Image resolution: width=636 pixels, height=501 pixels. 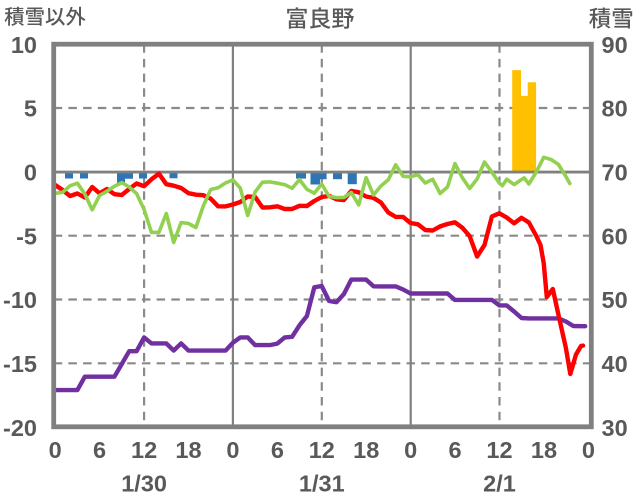 What do you see at coordinates (26, 236) in the screenshot?
I see `svg-text: -5` at bounding box center [26, 236].